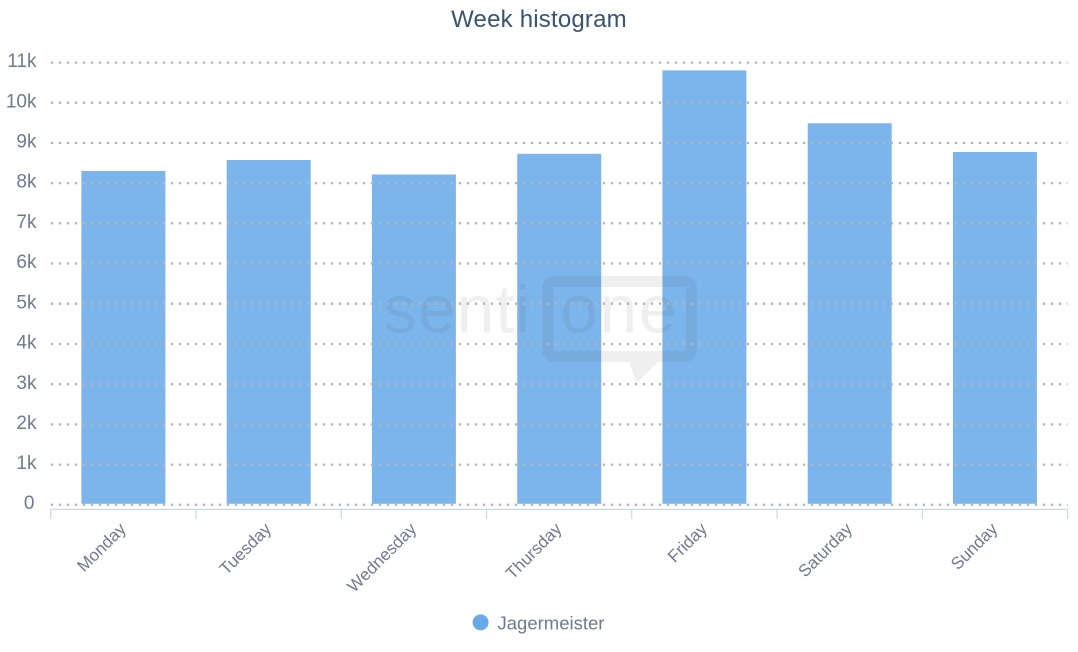 This screenshot has width=1078, height=652. What do you see at coordinates (26, 302) in the screenshot?
I see `svg-text: 5k` at bounding box center [26, 302].